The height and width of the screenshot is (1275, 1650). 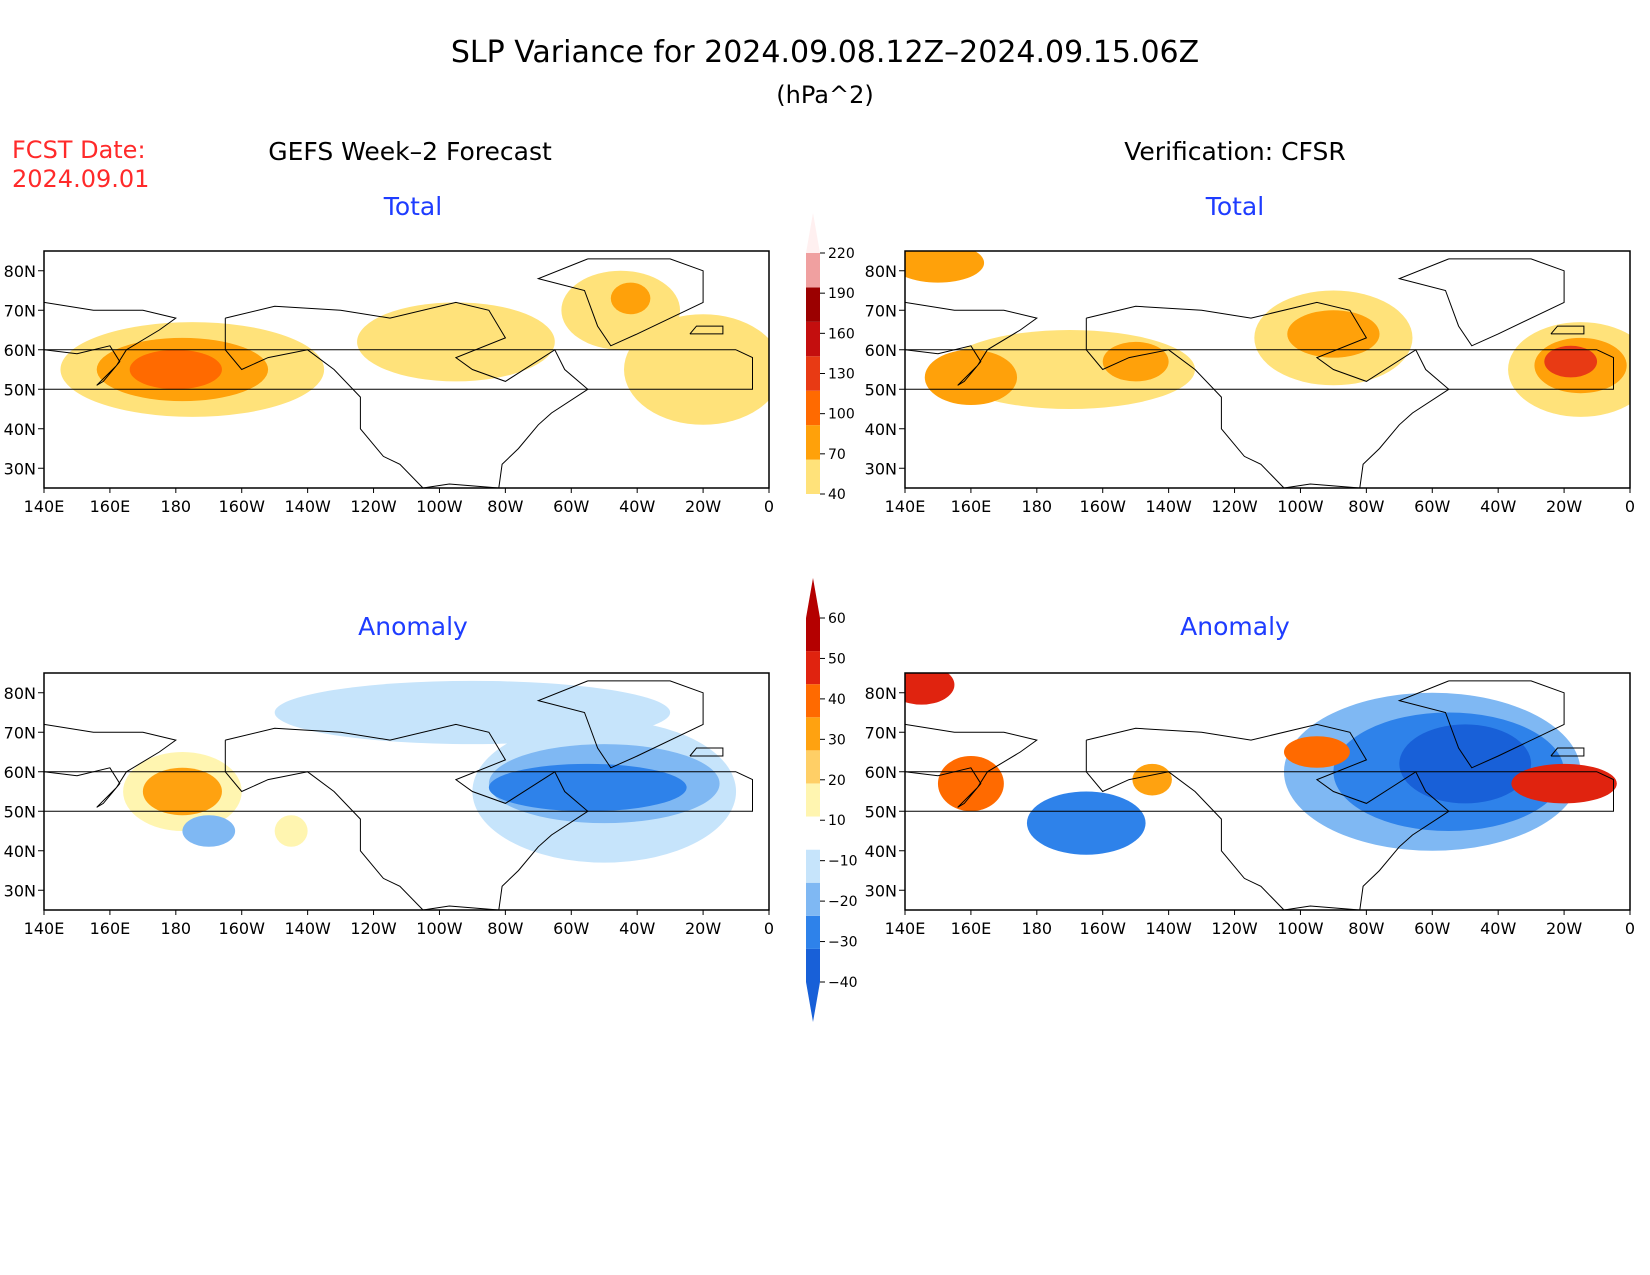 I want to click on panel-title-verif-total: Total, so click(x=1234, y=206).